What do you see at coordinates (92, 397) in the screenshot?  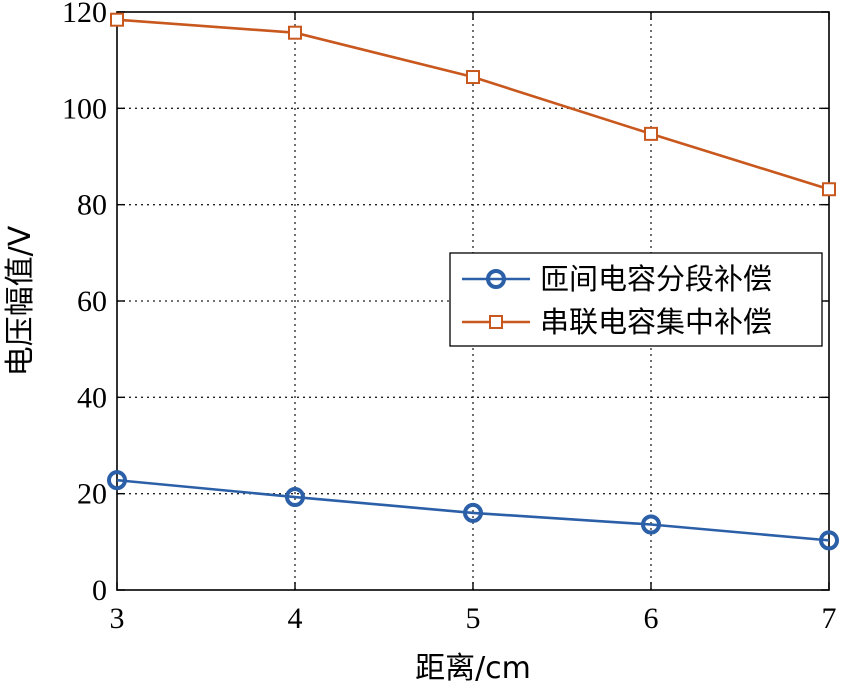 I see `y-tick-label: 40` at bounding box center [92, 397].